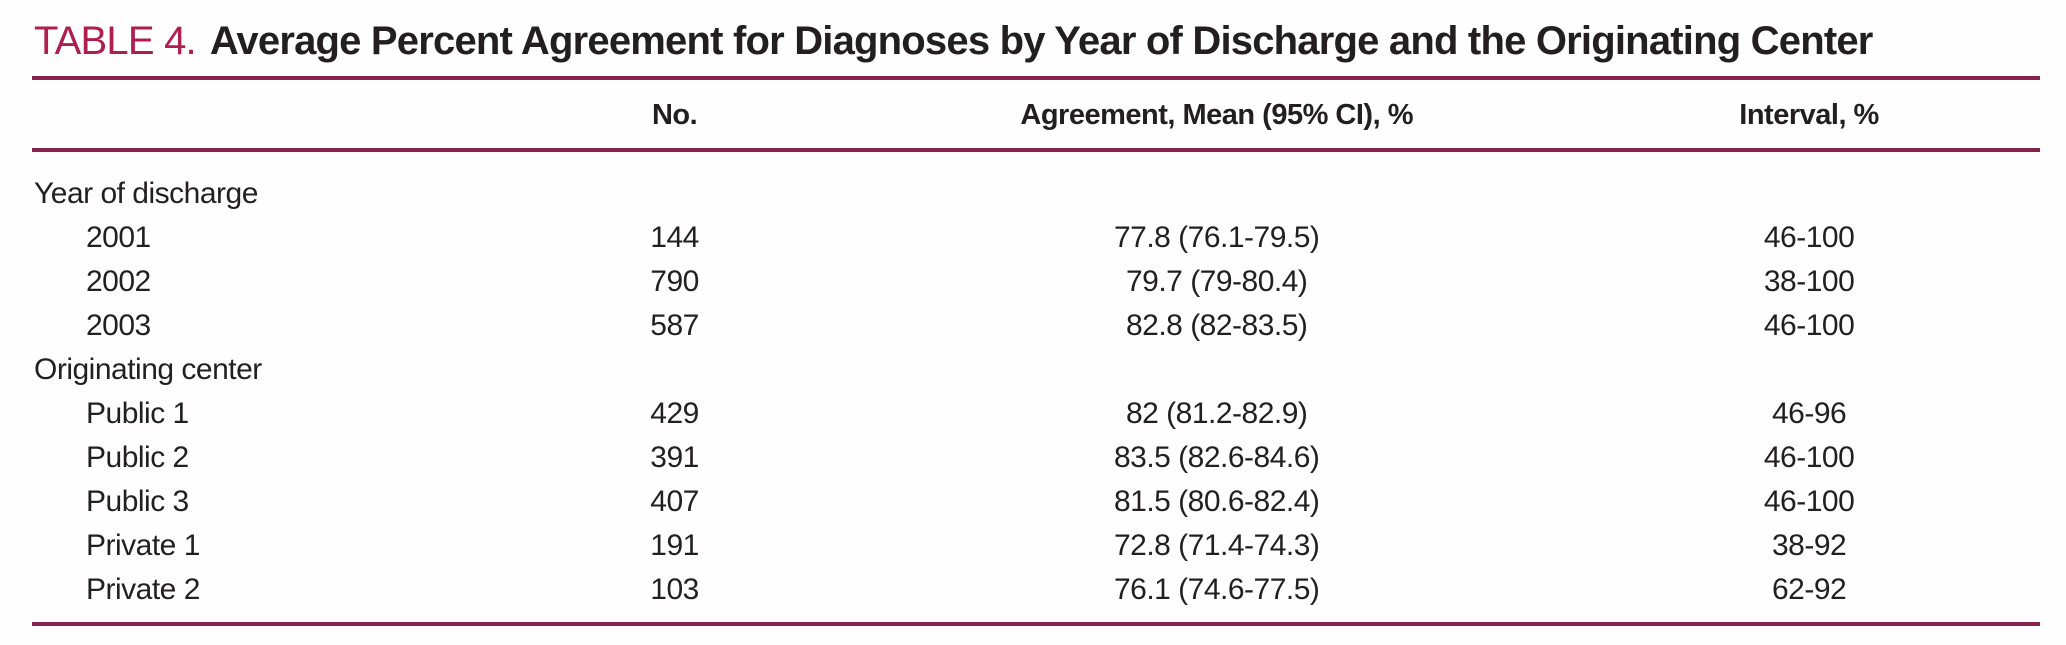  What do you see at coordinates (1036, 183) in the screenshot?
I see `group-row: Year of discharge` at bounding box center [1036, 183].